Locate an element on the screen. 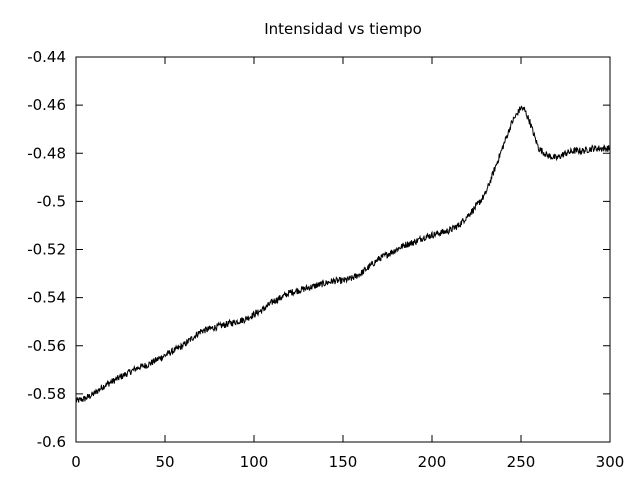 The width and height of the screenshot is (640, 480). x-tick-label: 100 is located at coordinates (254, 462).